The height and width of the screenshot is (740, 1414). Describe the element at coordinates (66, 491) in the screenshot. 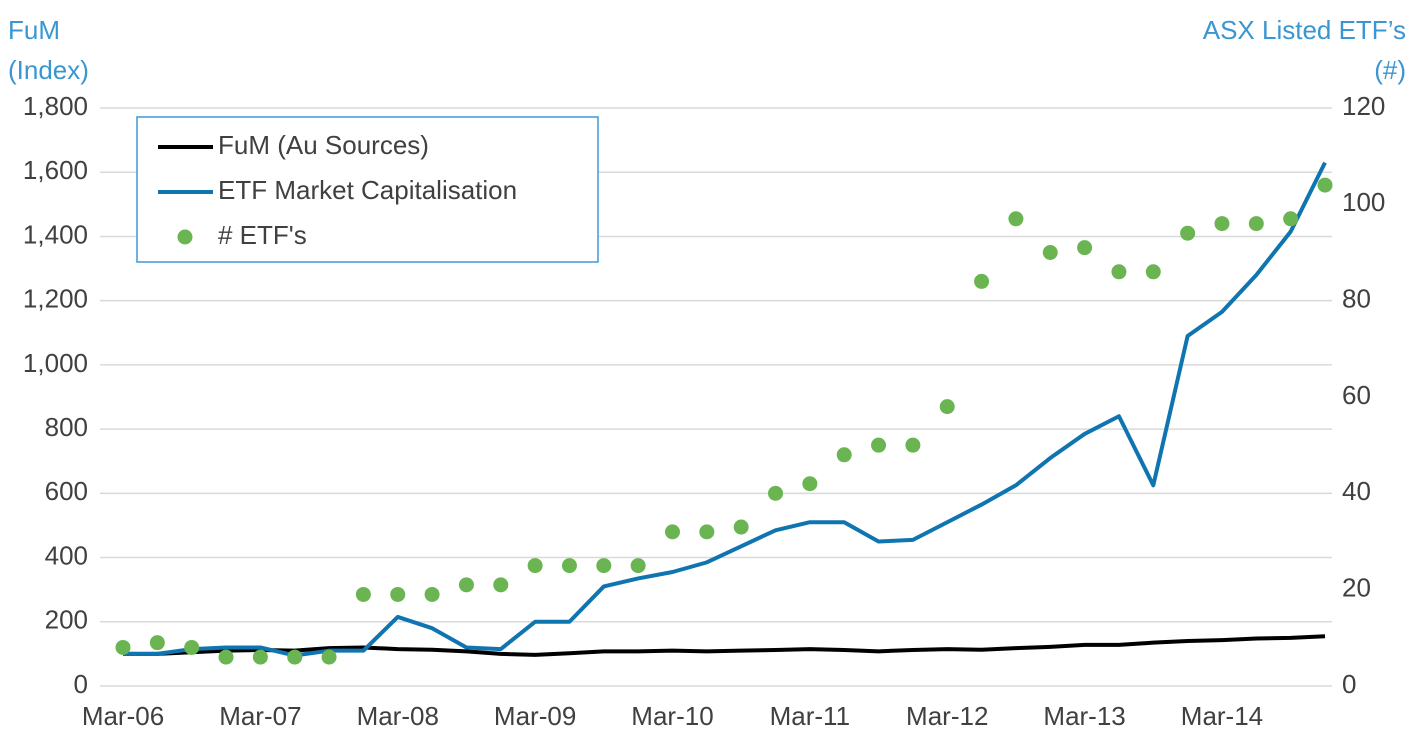

I see `y-tick-label: 600` at that location.